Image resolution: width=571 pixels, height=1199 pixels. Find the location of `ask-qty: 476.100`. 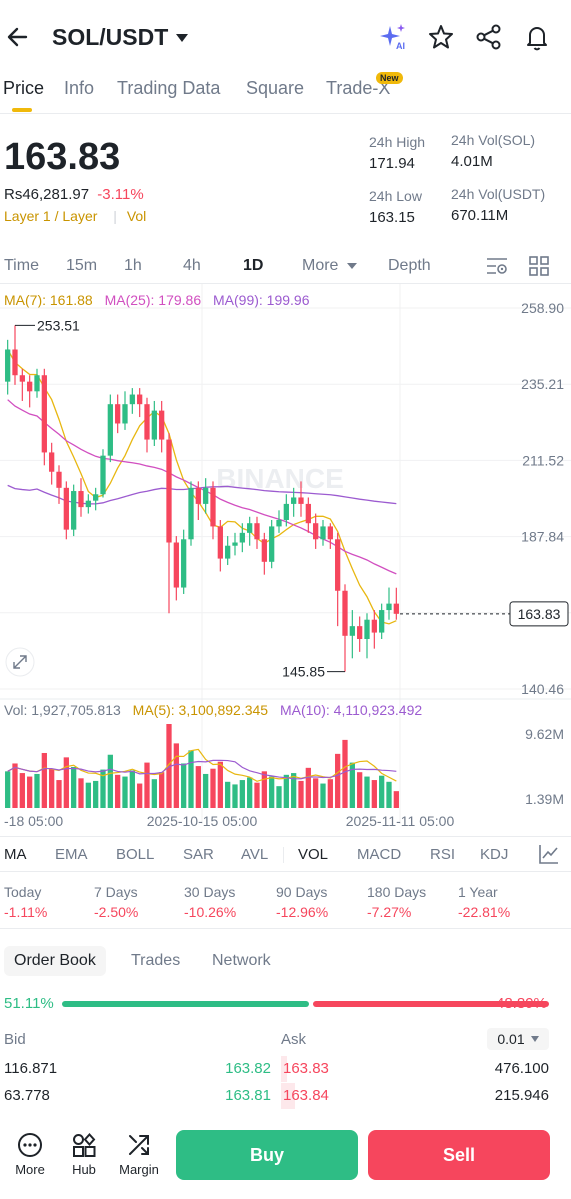

ask-qty: 476.100 is located at coordinates (521, 1068).